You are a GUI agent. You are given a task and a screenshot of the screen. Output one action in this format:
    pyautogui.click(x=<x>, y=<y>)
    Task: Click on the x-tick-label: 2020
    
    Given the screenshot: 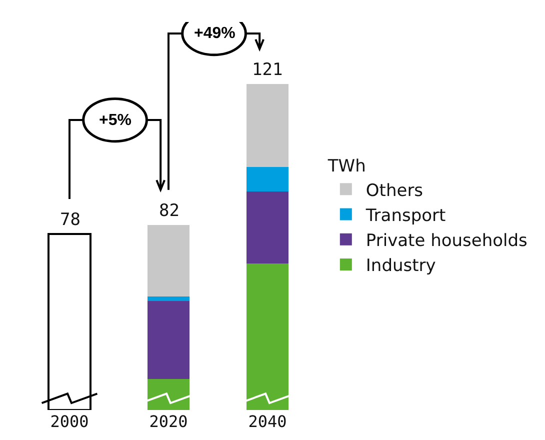 What is the action you would take?
    pyautogui.click(x=168, y=421)
    